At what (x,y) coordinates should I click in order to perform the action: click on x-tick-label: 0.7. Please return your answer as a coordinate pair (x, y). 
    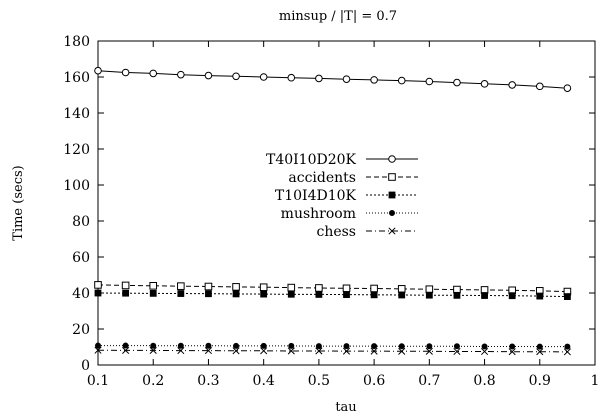
    Looking at the image, I should click on (429, 381).